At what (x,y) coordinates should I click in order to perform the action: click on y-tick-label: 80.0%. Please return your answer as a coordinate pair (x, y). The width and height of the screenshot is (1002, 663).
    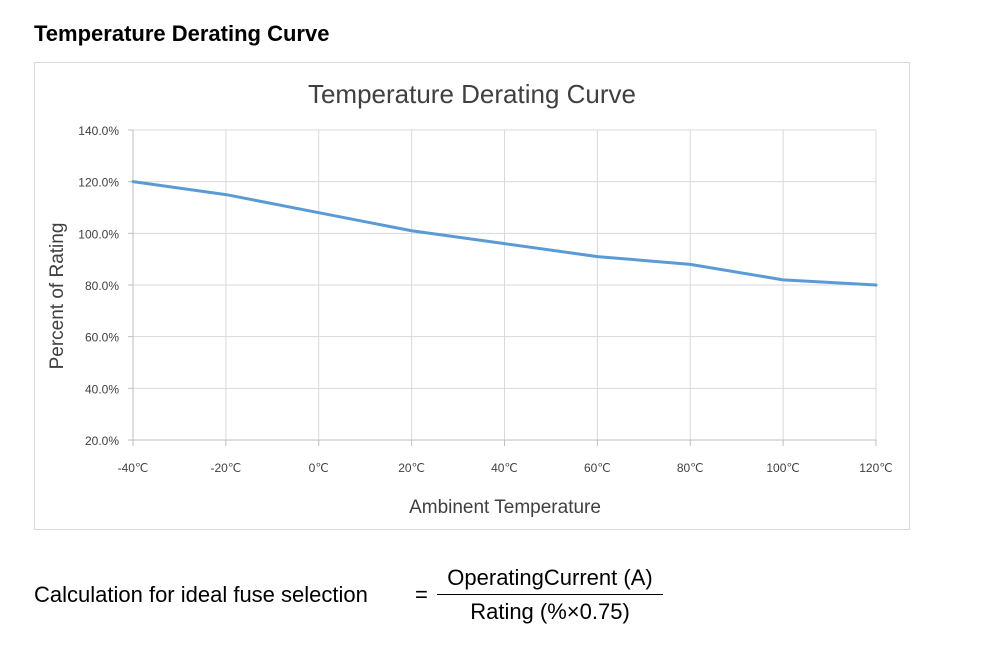
    Looking at the image, I should click on (102, 286).